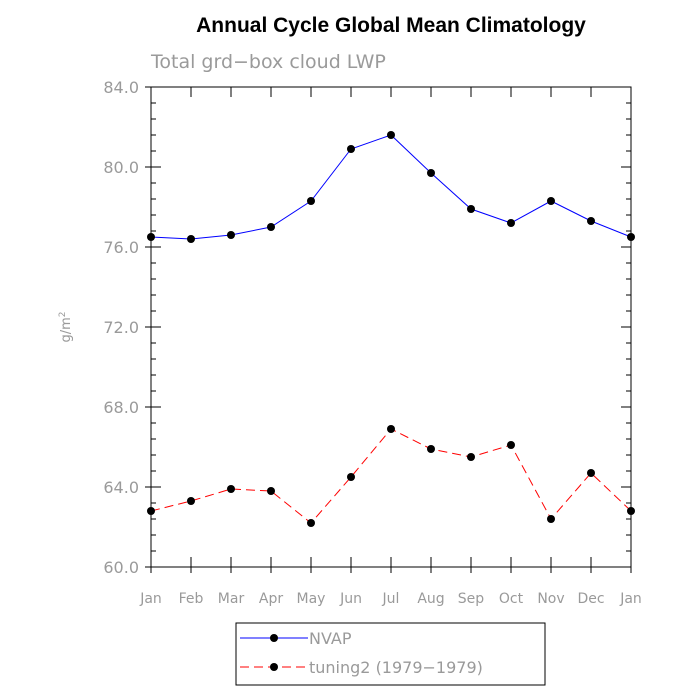  What do you see at coordinates (550, 599) in the screenshot?
I see `x-tick-label: Nov` at bounding box center [550, 599].